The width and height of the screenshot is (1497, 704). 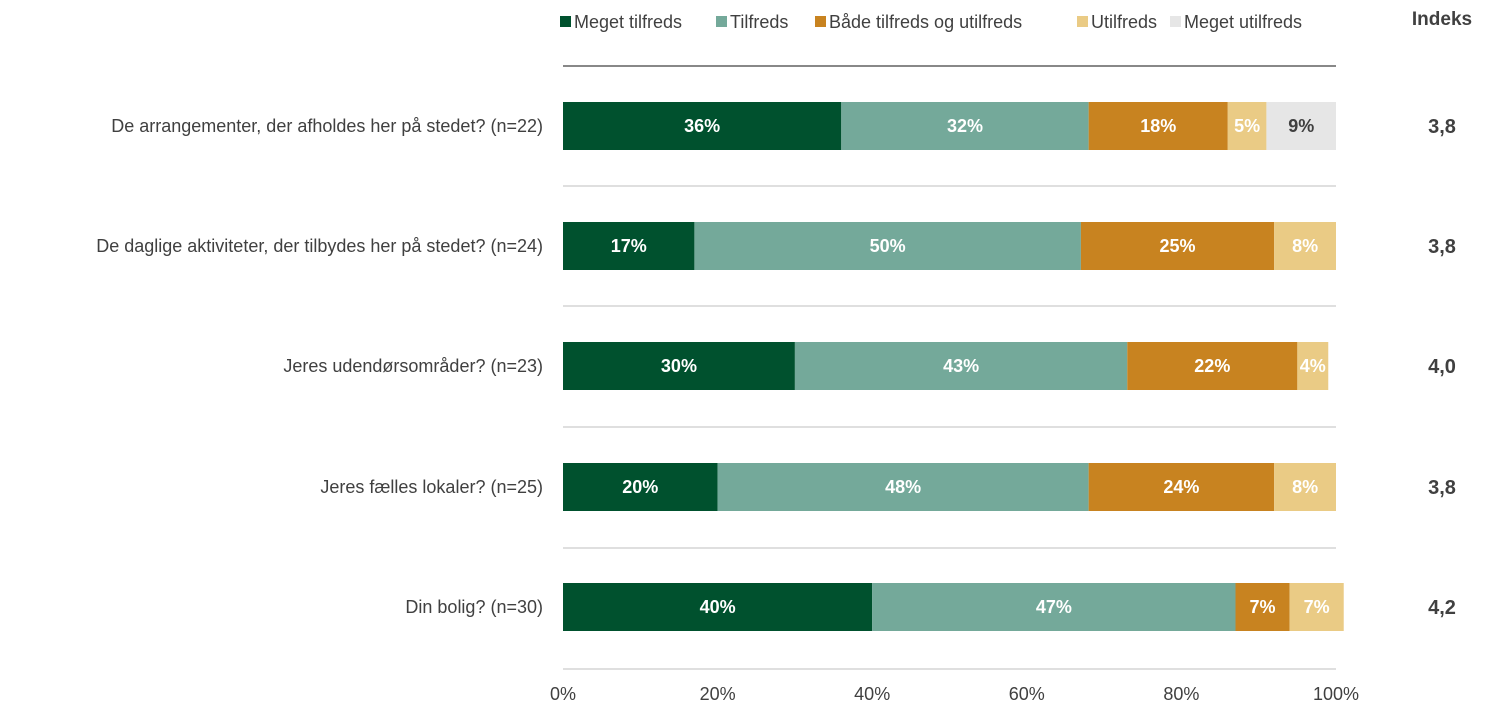 I want to click on data-label: 25%, so click(x=1178, y=246).